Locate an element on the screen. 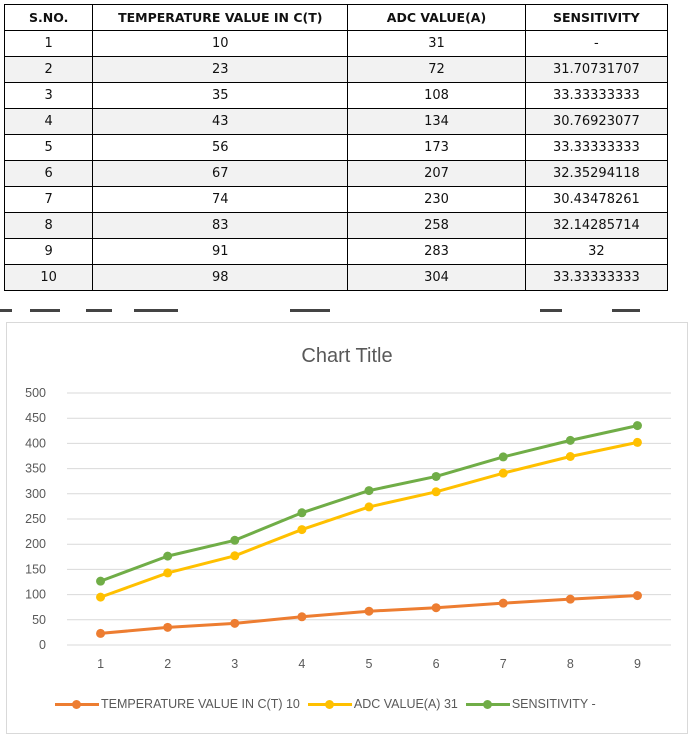 The image size is (696, 737). table-row: 2 23 72 31.70731707 is located at coordinates (336, 69).